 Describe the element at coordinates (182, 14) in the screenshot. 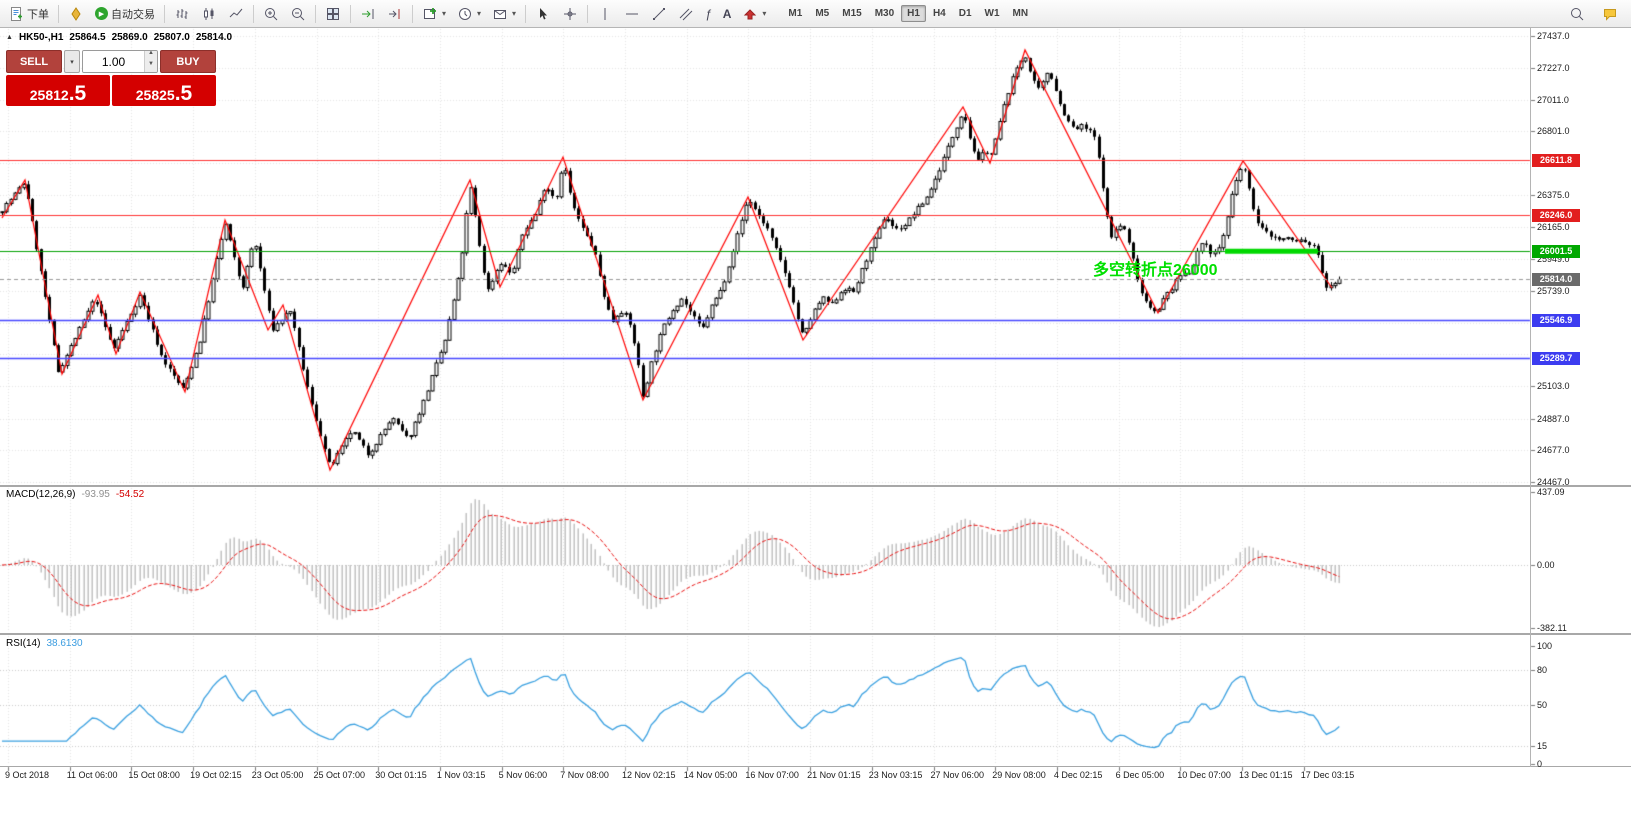

I see `bar-chart-button` at that location.